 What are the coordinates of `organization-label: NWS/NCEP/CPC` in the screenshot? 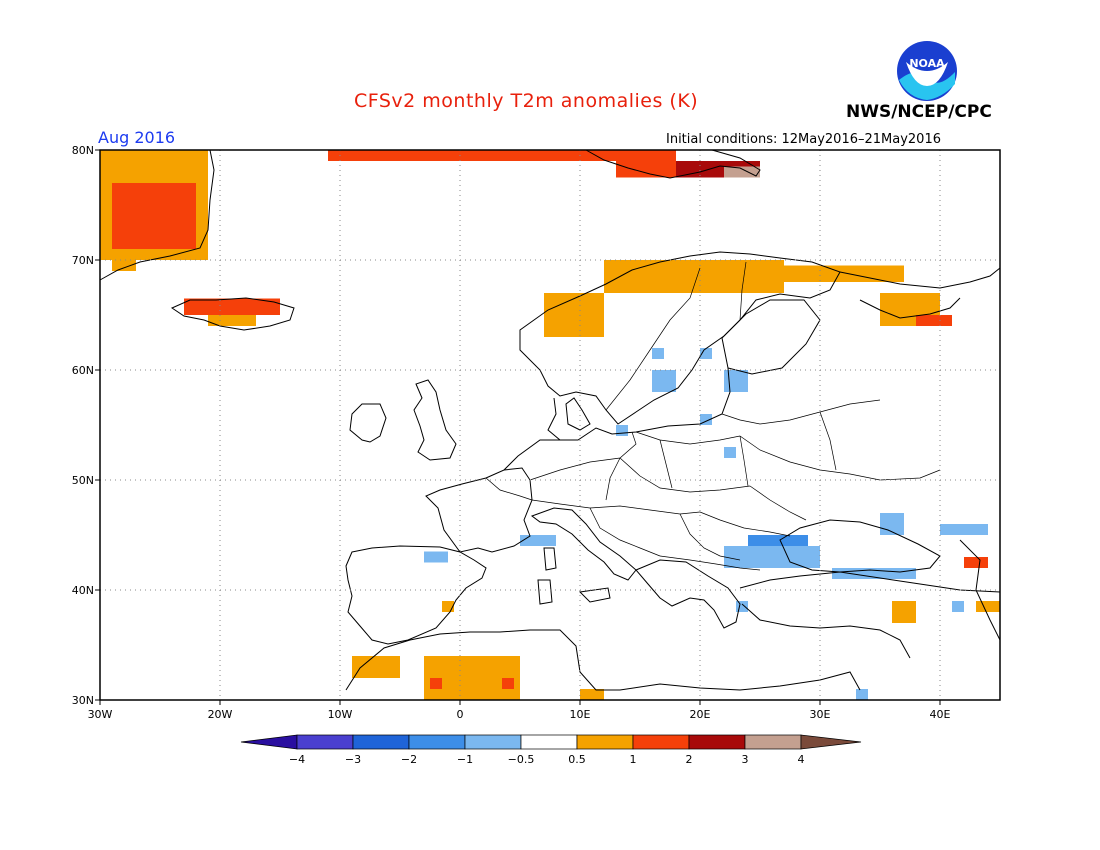 It's located at (919, 112).